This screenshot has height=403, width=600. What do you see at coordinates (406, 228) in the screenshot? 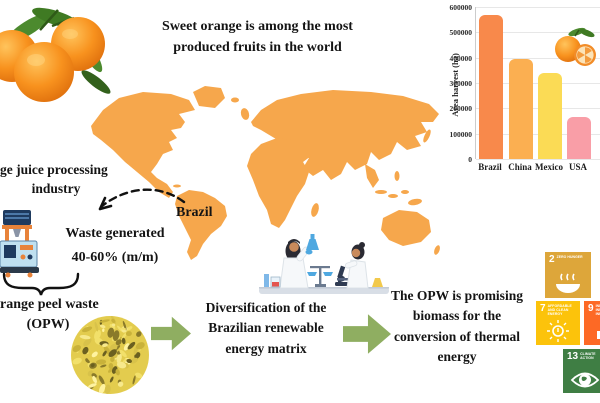
I see `australia` at bounding box center [406, 228].